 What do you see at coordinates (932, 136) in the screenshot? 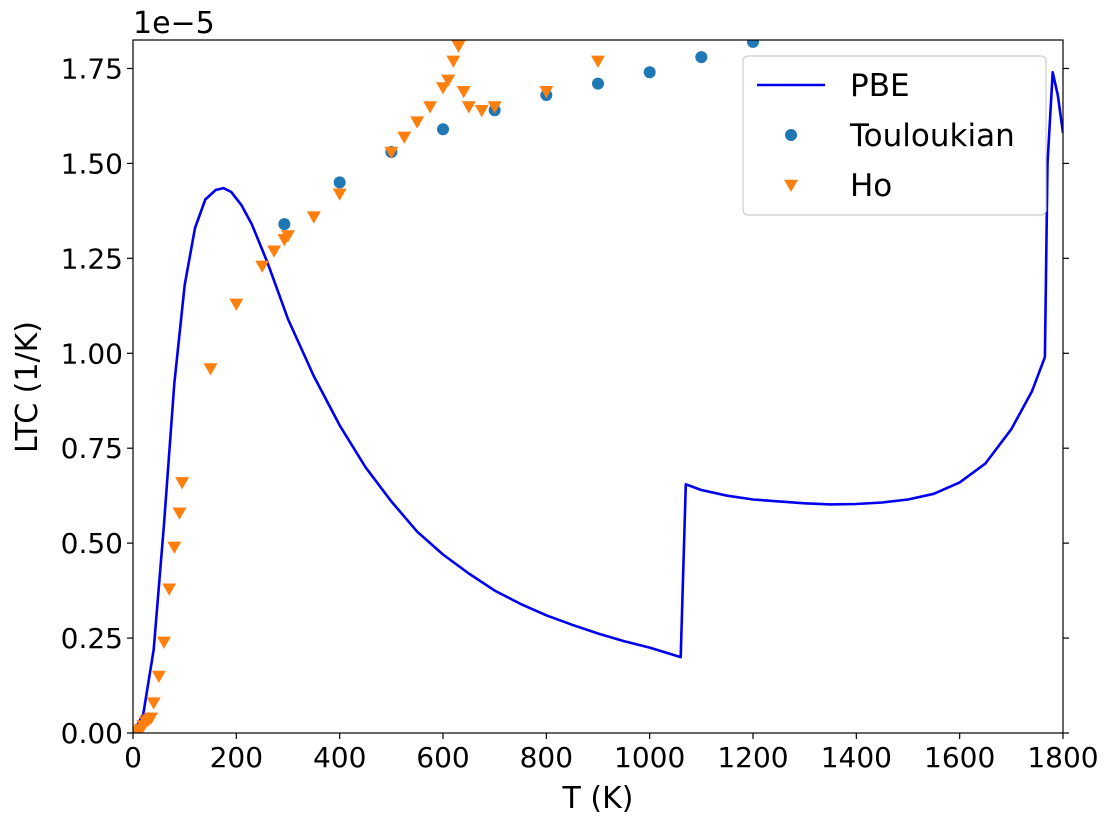
I see `legend-label: Touloukian` at bounding box center [932, 136].